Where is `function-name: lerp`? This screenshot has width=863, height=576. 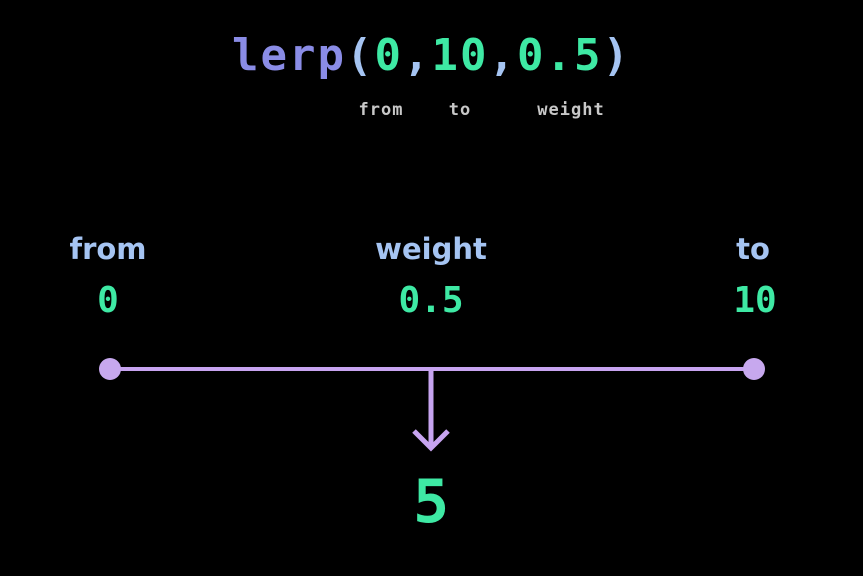 function-name: lerp is located at coordinates (289, 55).